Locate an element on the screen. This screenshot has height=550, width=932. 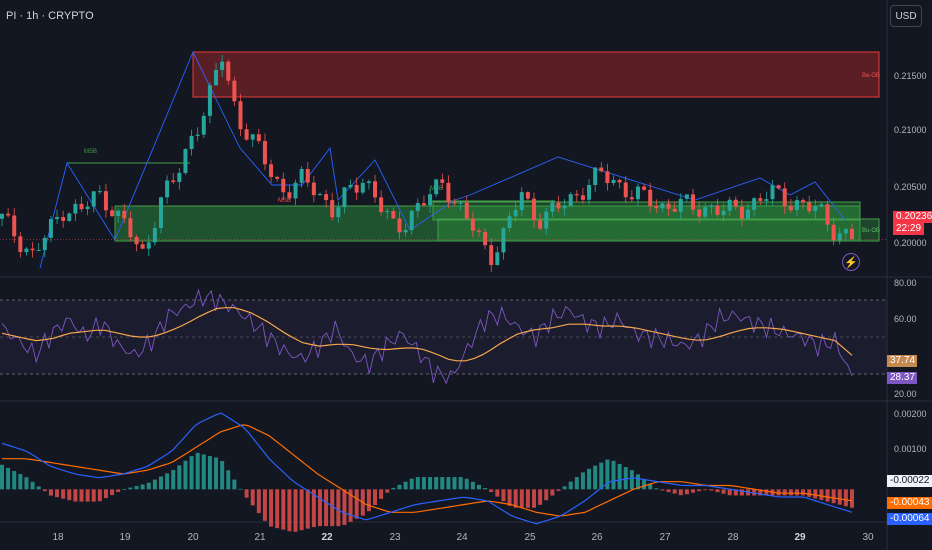
bear-order-block is located at coordinates (536, 74).